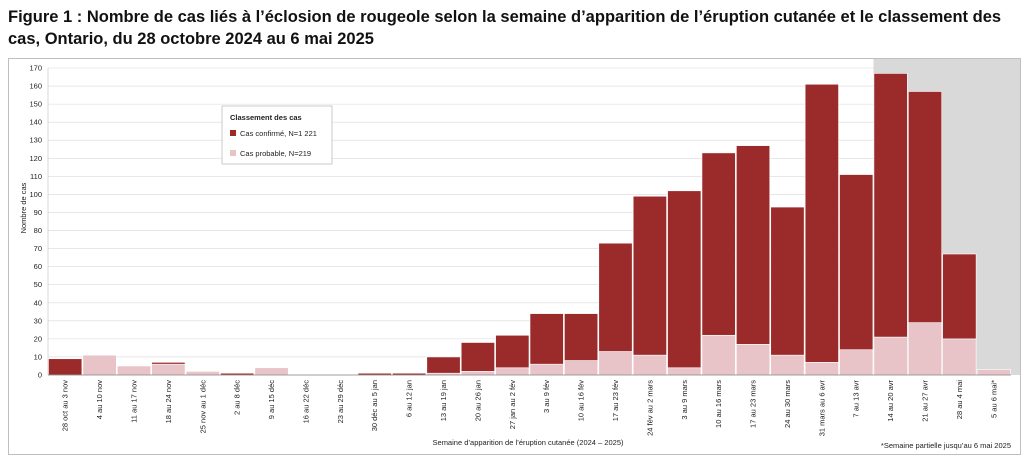  Describe the element at coordinates (233, 153) in the screenshot. I see `legend-swatch-probable` at that location.